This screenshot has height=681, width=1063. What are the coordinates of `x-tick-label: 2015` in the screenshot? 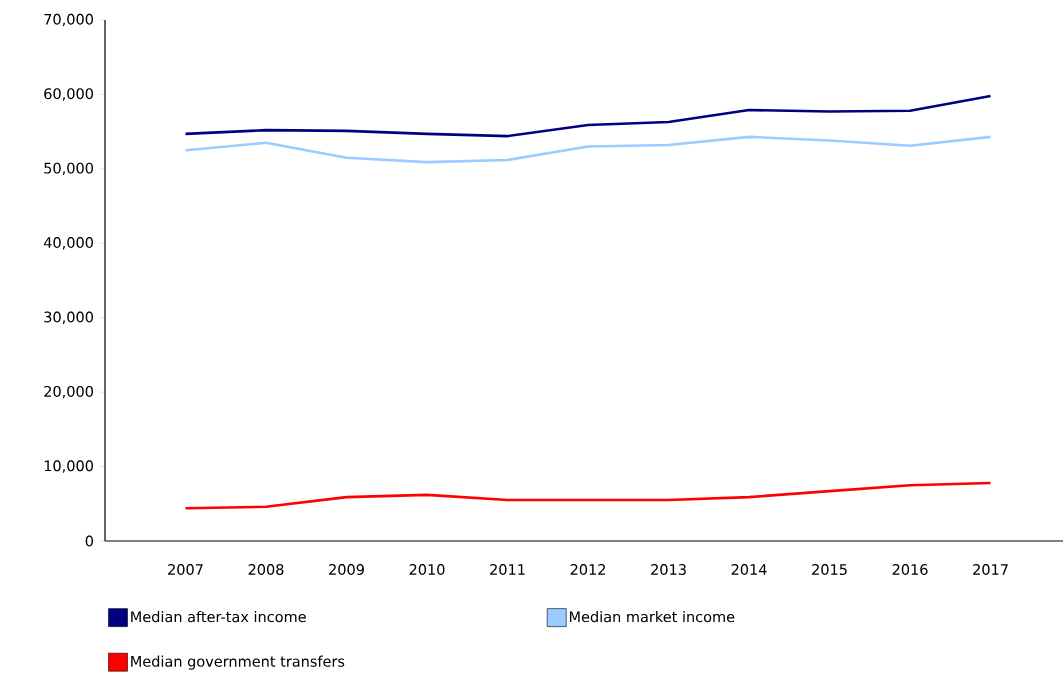 It's located at (829, 569).